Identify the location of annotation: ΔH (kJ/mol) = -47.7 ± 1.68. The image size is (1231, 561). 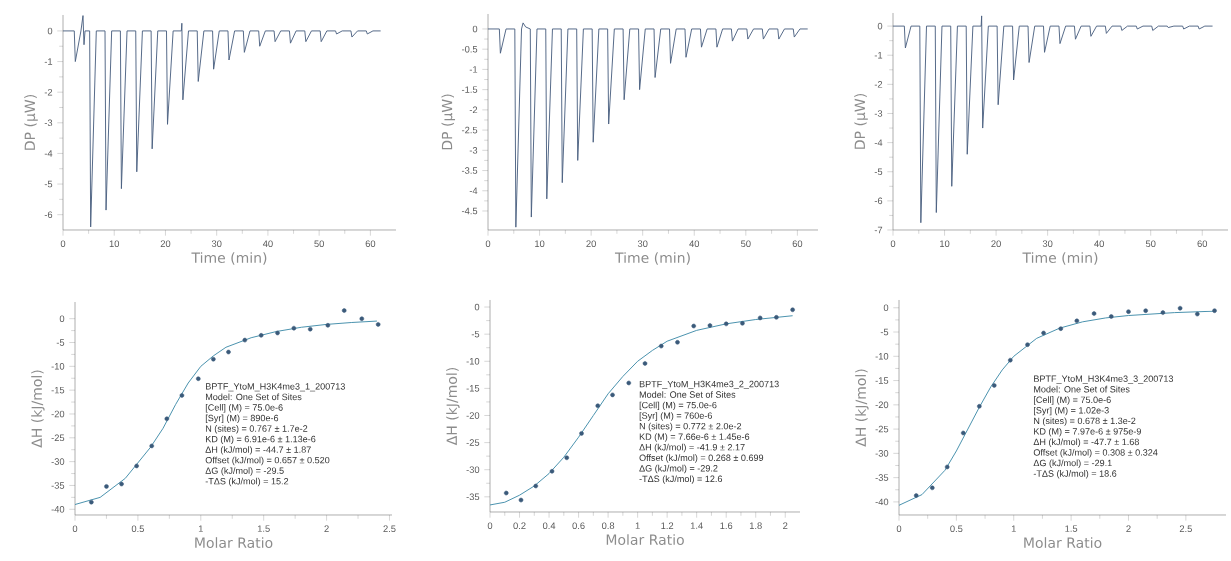
(1086, 442).